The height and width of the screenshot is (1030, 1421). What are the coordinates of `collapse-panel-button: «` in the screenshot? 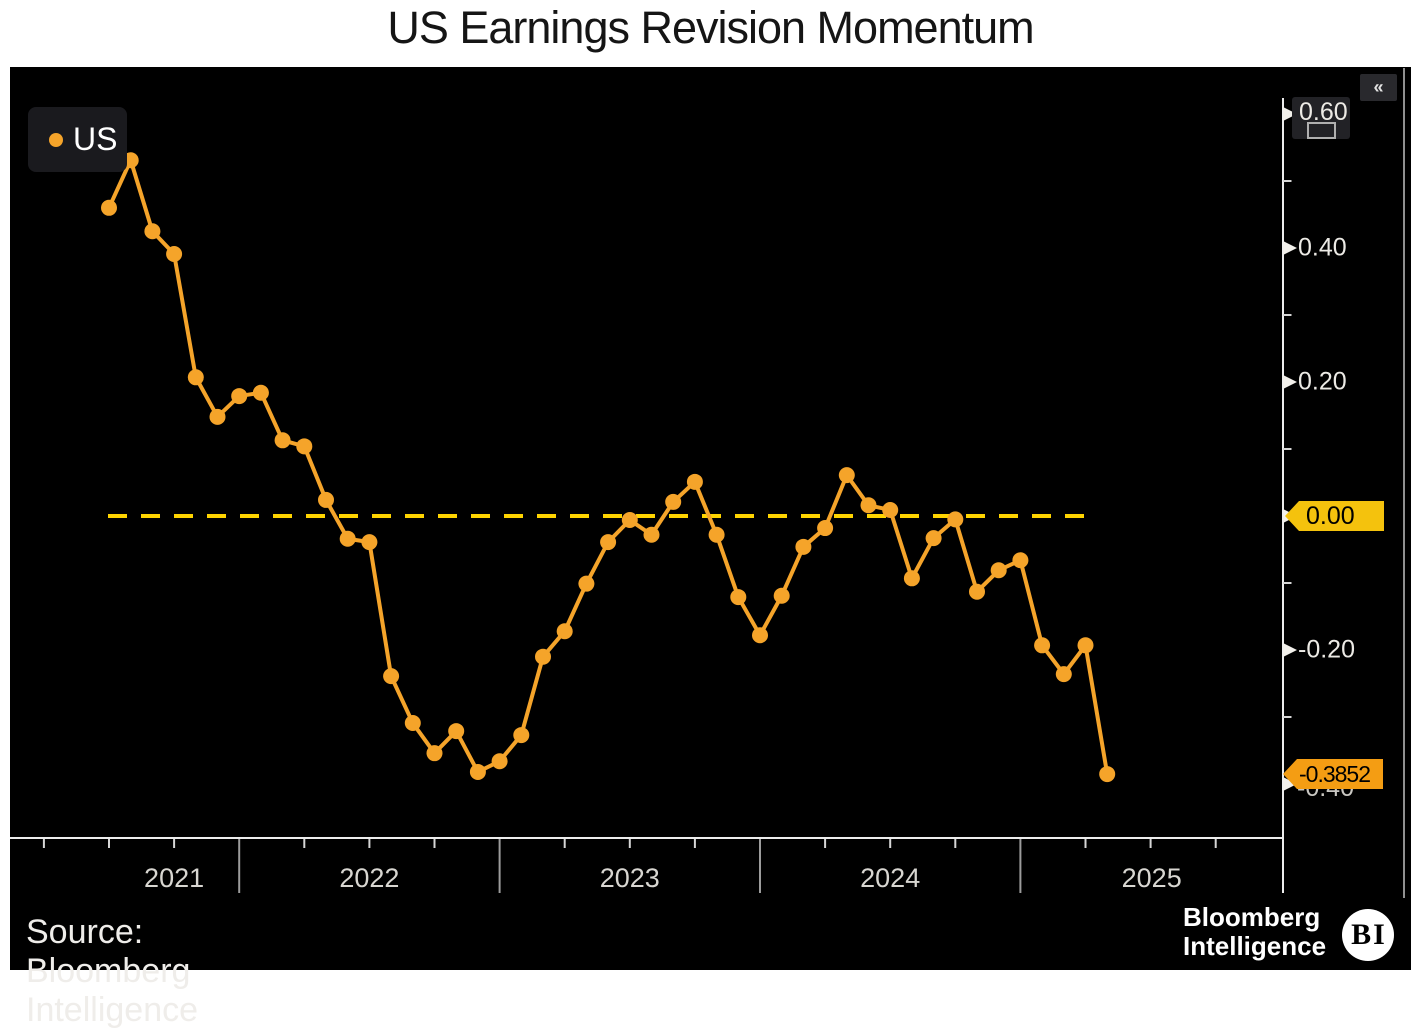 It's located at (1378, 87).